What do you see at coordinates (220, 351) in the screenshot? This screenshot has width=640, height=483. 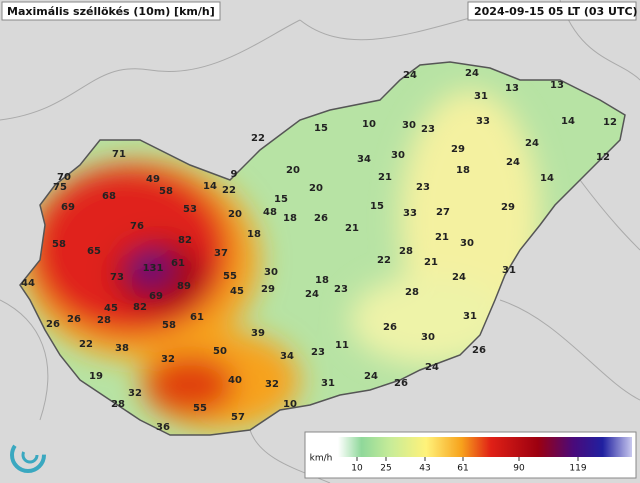 I see `station-value: 50` at bounding box center [220, 351].